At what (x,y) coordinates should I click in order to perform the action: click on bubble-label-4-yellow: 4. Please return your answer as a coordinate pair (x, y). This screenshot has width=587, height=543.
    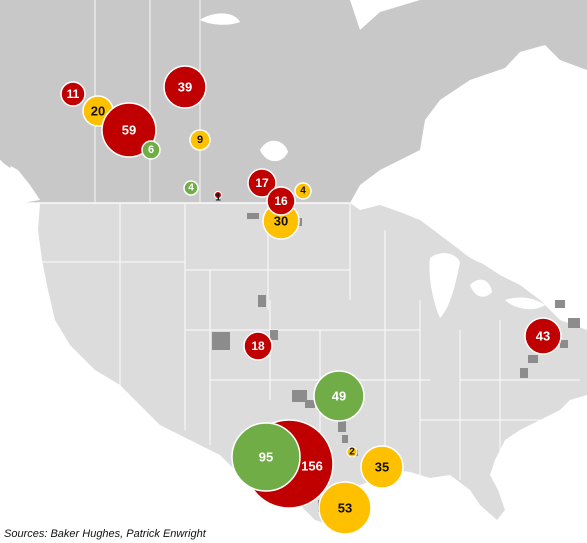
    Looking at the image, I should click on (303, 191).